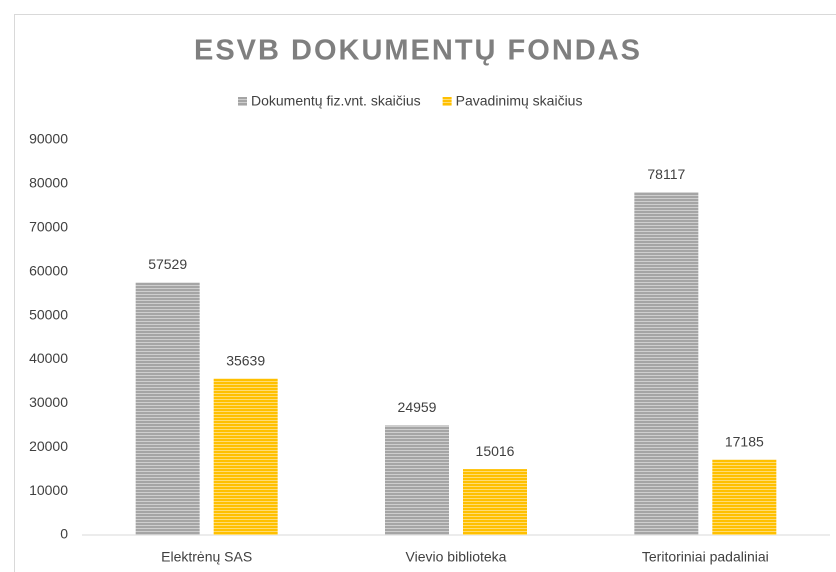 This screenshot has height=572, width=836. I want to click on chart-title: ESVB DOKUMENTŲ FONDAS, so click(418, 51).